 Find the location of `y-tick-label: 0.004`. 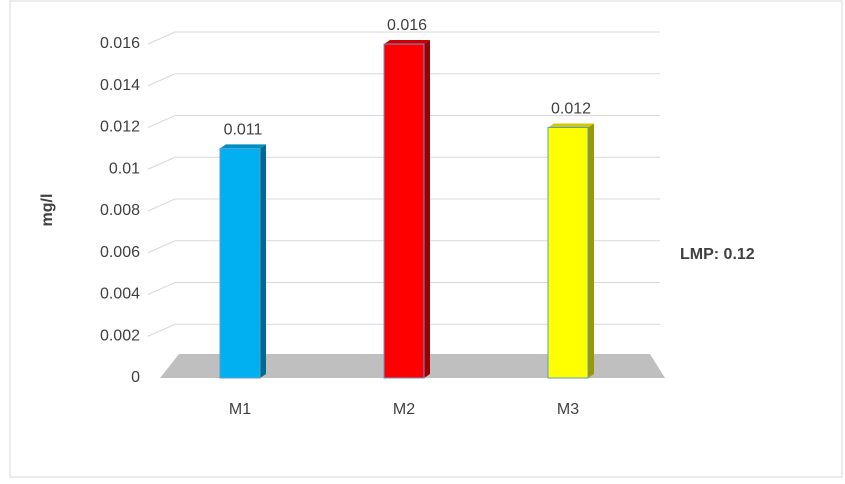

y-tick-label: 0.004 is located at coordinates (120, 294).